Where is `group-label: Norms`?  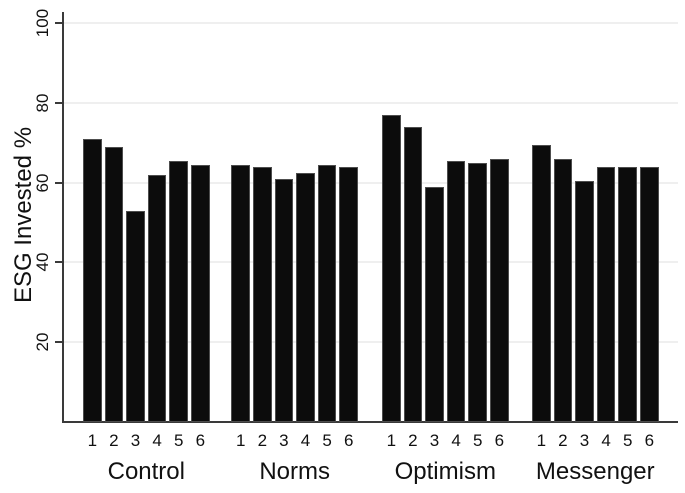 group-label: Norms is located at coordinates (295, 471).